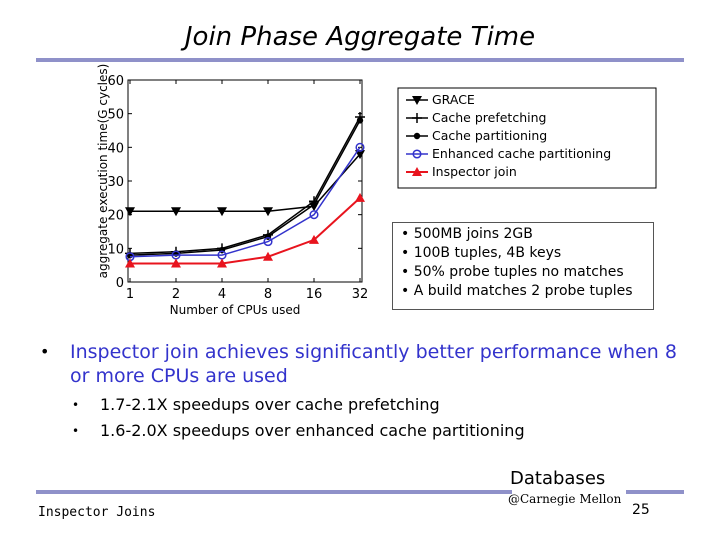 The image size is (720, 540). Describe the element at coordinates (274, 492) in the screenshot. I see `footer-rule-left` at that location.